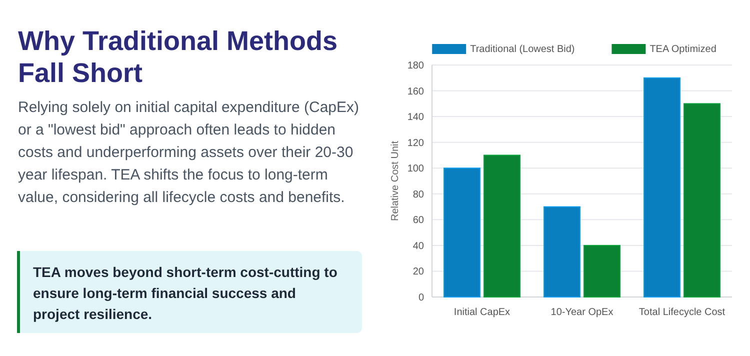 The height and width of the screenshot is (356, 750). I want to click on y-tick-label: 40, so click(418, 246).